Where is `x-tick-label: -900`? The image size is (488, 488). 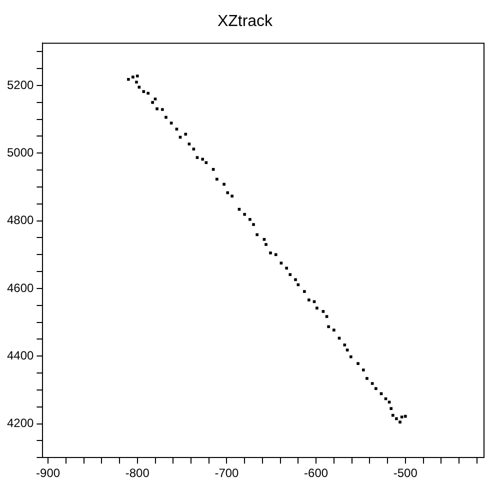 x-tick-label: -900 is located at coordinates (48, 473).